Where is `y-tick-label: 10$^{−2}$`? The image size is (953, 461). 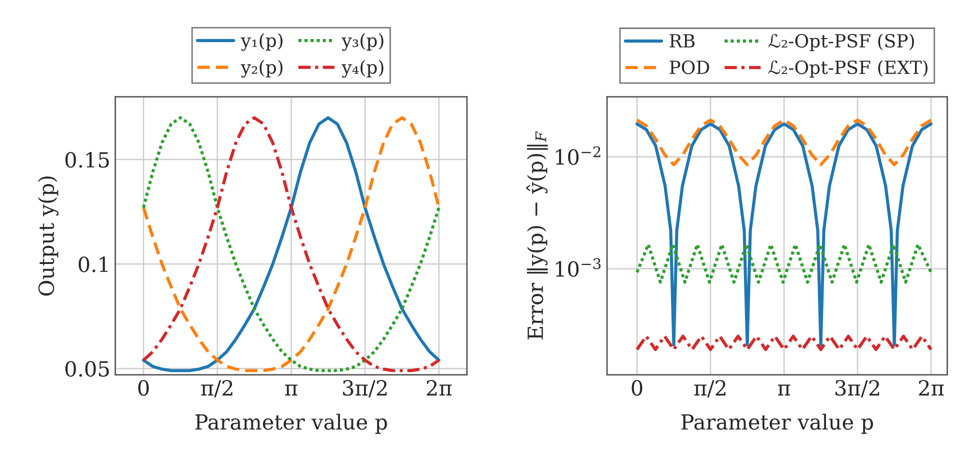
y-tick-label: 10$^{−2}$ is located at coordinates (578, 155).